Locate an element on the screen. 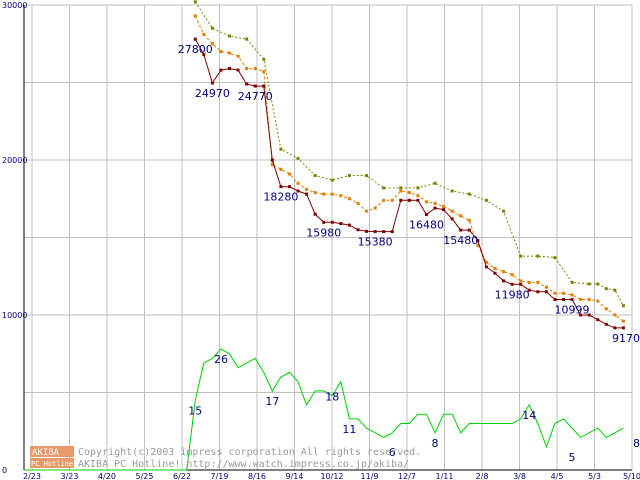  data-label: 18280 is located at coordinates (280, 197).